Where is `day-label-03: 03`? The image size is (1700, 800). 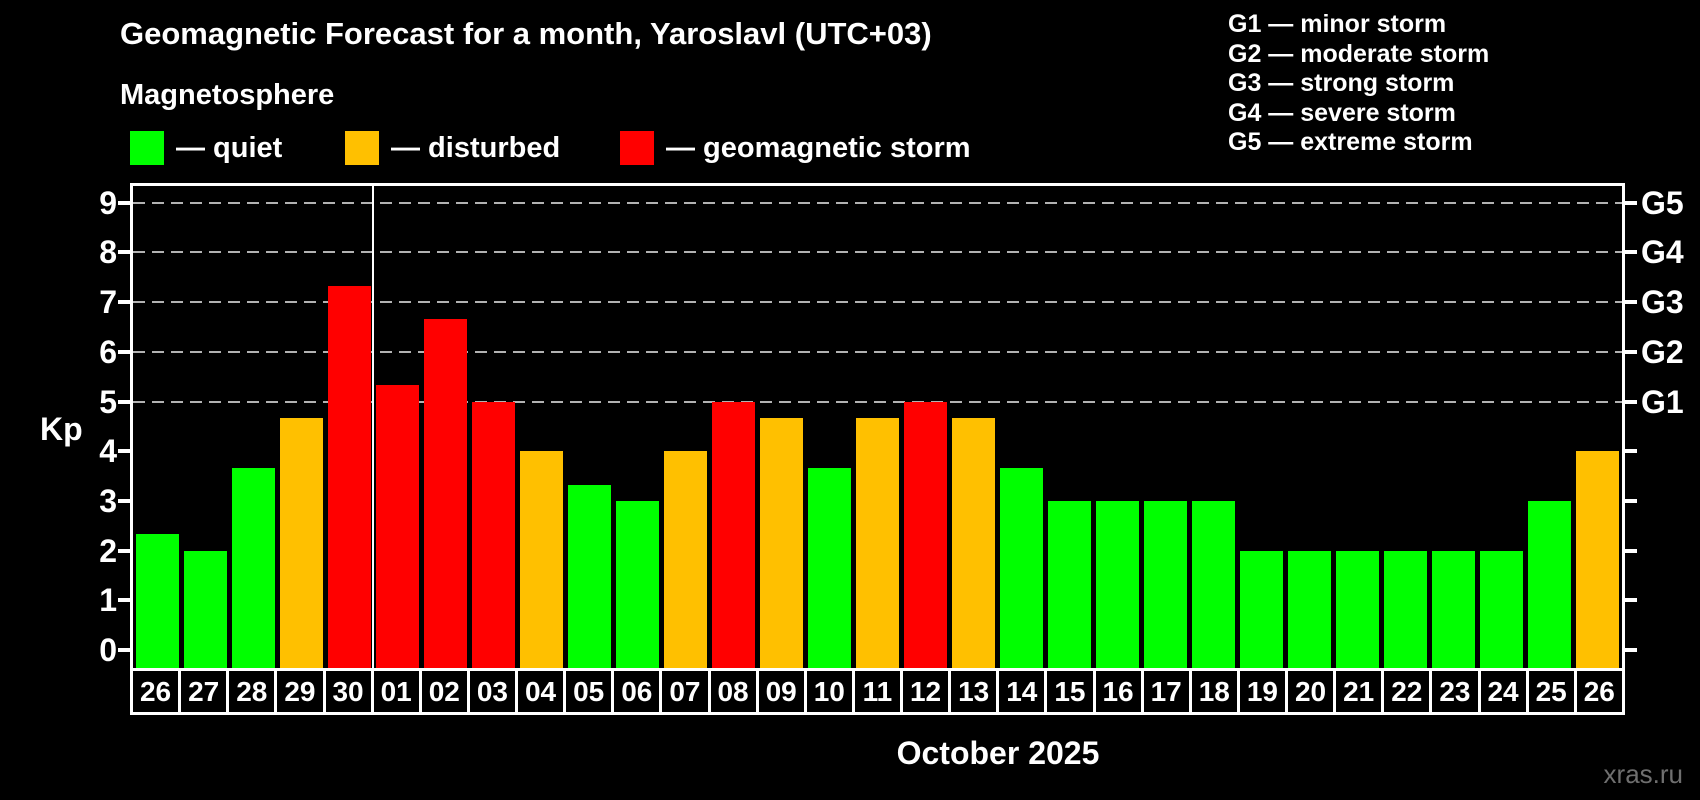 day-label-03: 03 is located at coordinates (494, 691).